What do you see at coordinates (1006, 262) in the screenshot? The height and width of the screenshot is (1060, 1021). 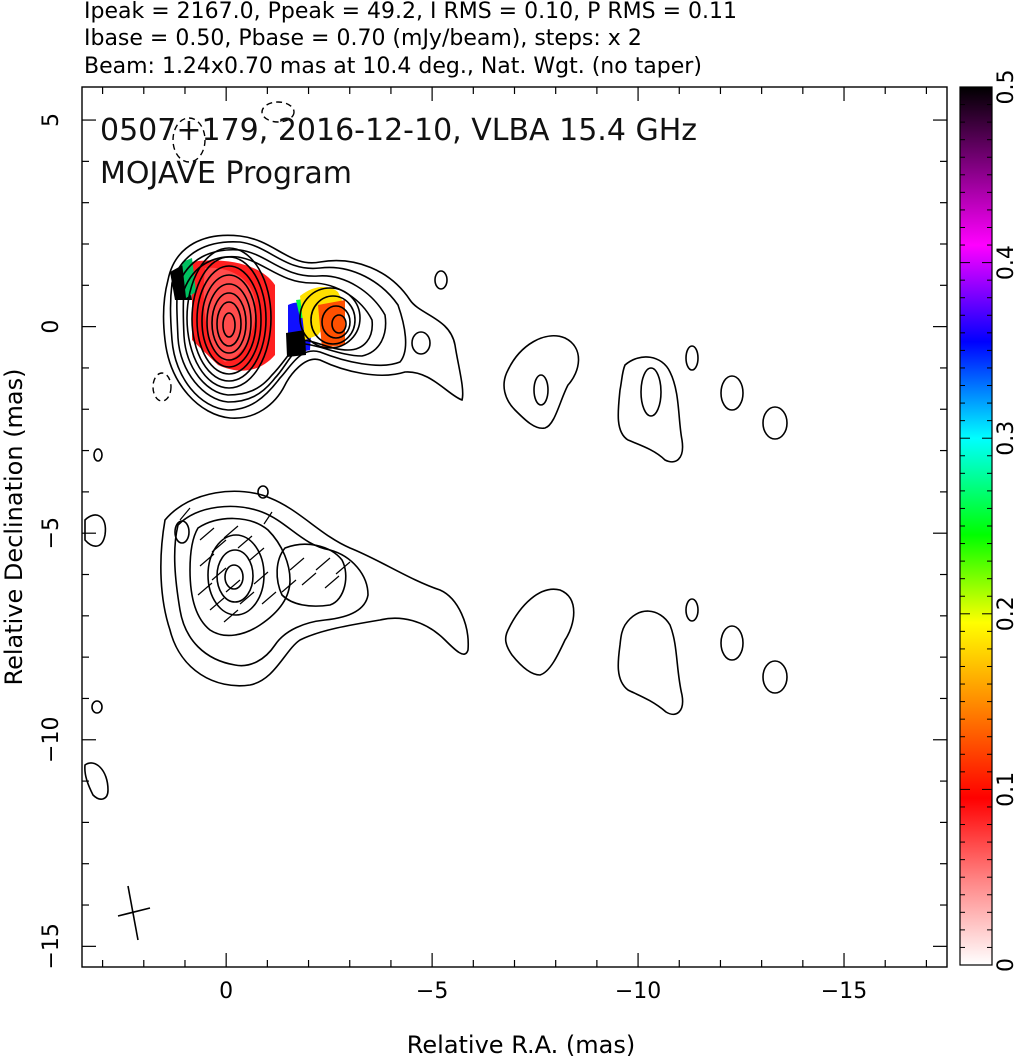 I see `colorbar-tick-label: 0.4` at bounding box center [1006, 262].